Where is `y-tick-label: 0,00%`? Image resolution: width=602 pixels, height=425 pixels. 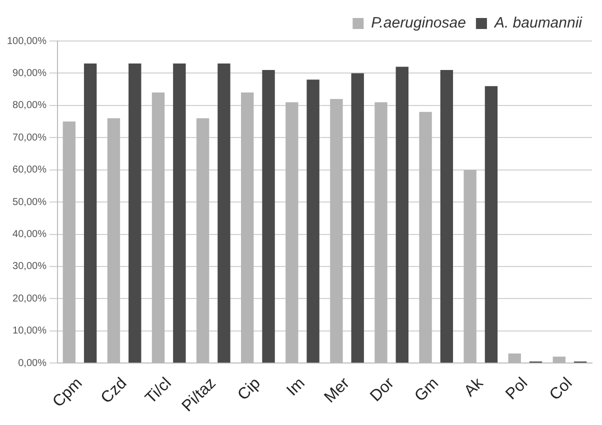
y-tick-label: 0,00% is located at coordinates (32, 363).